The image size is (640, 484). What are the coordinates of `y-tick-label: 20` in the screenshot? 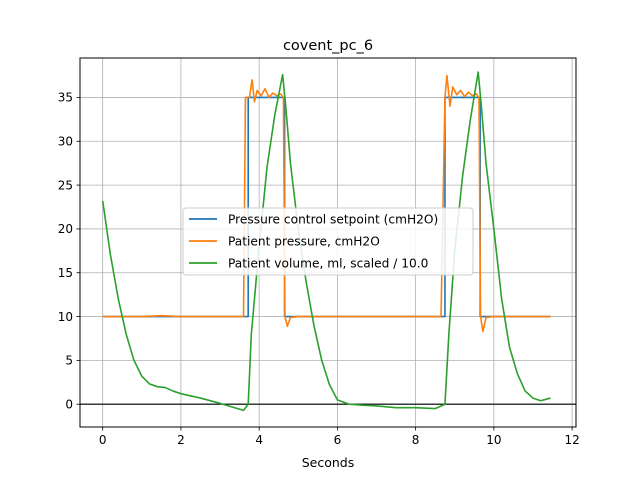 It's located at (65, 229).